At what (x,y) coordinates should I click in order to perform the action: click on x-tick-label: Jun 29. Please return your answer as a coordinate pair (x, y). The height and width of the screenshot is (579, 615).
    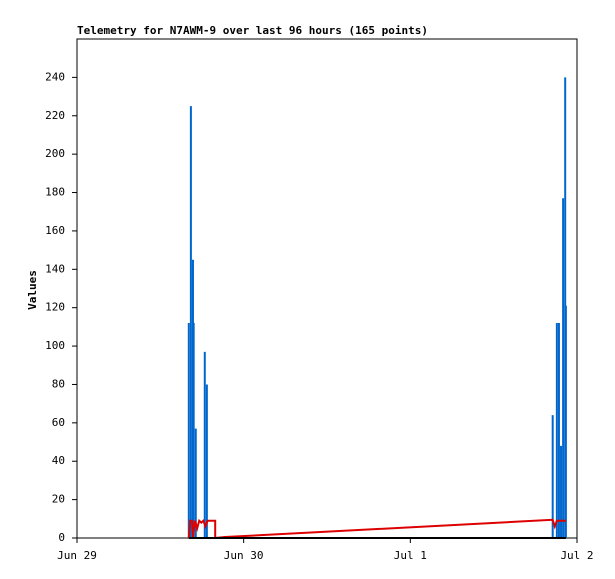
    Looking at the image, I should click on (77, 555).